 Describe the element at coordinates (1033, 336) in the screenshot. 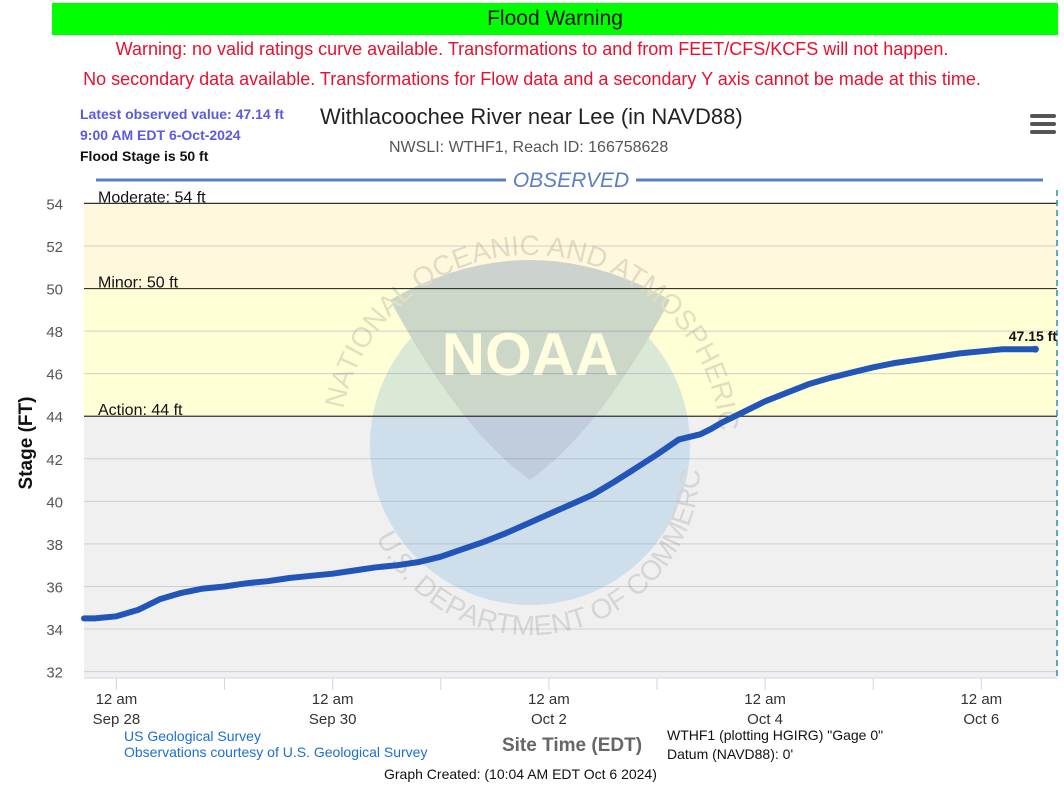

I see `last-value-label: 47.15 ft` at that location.